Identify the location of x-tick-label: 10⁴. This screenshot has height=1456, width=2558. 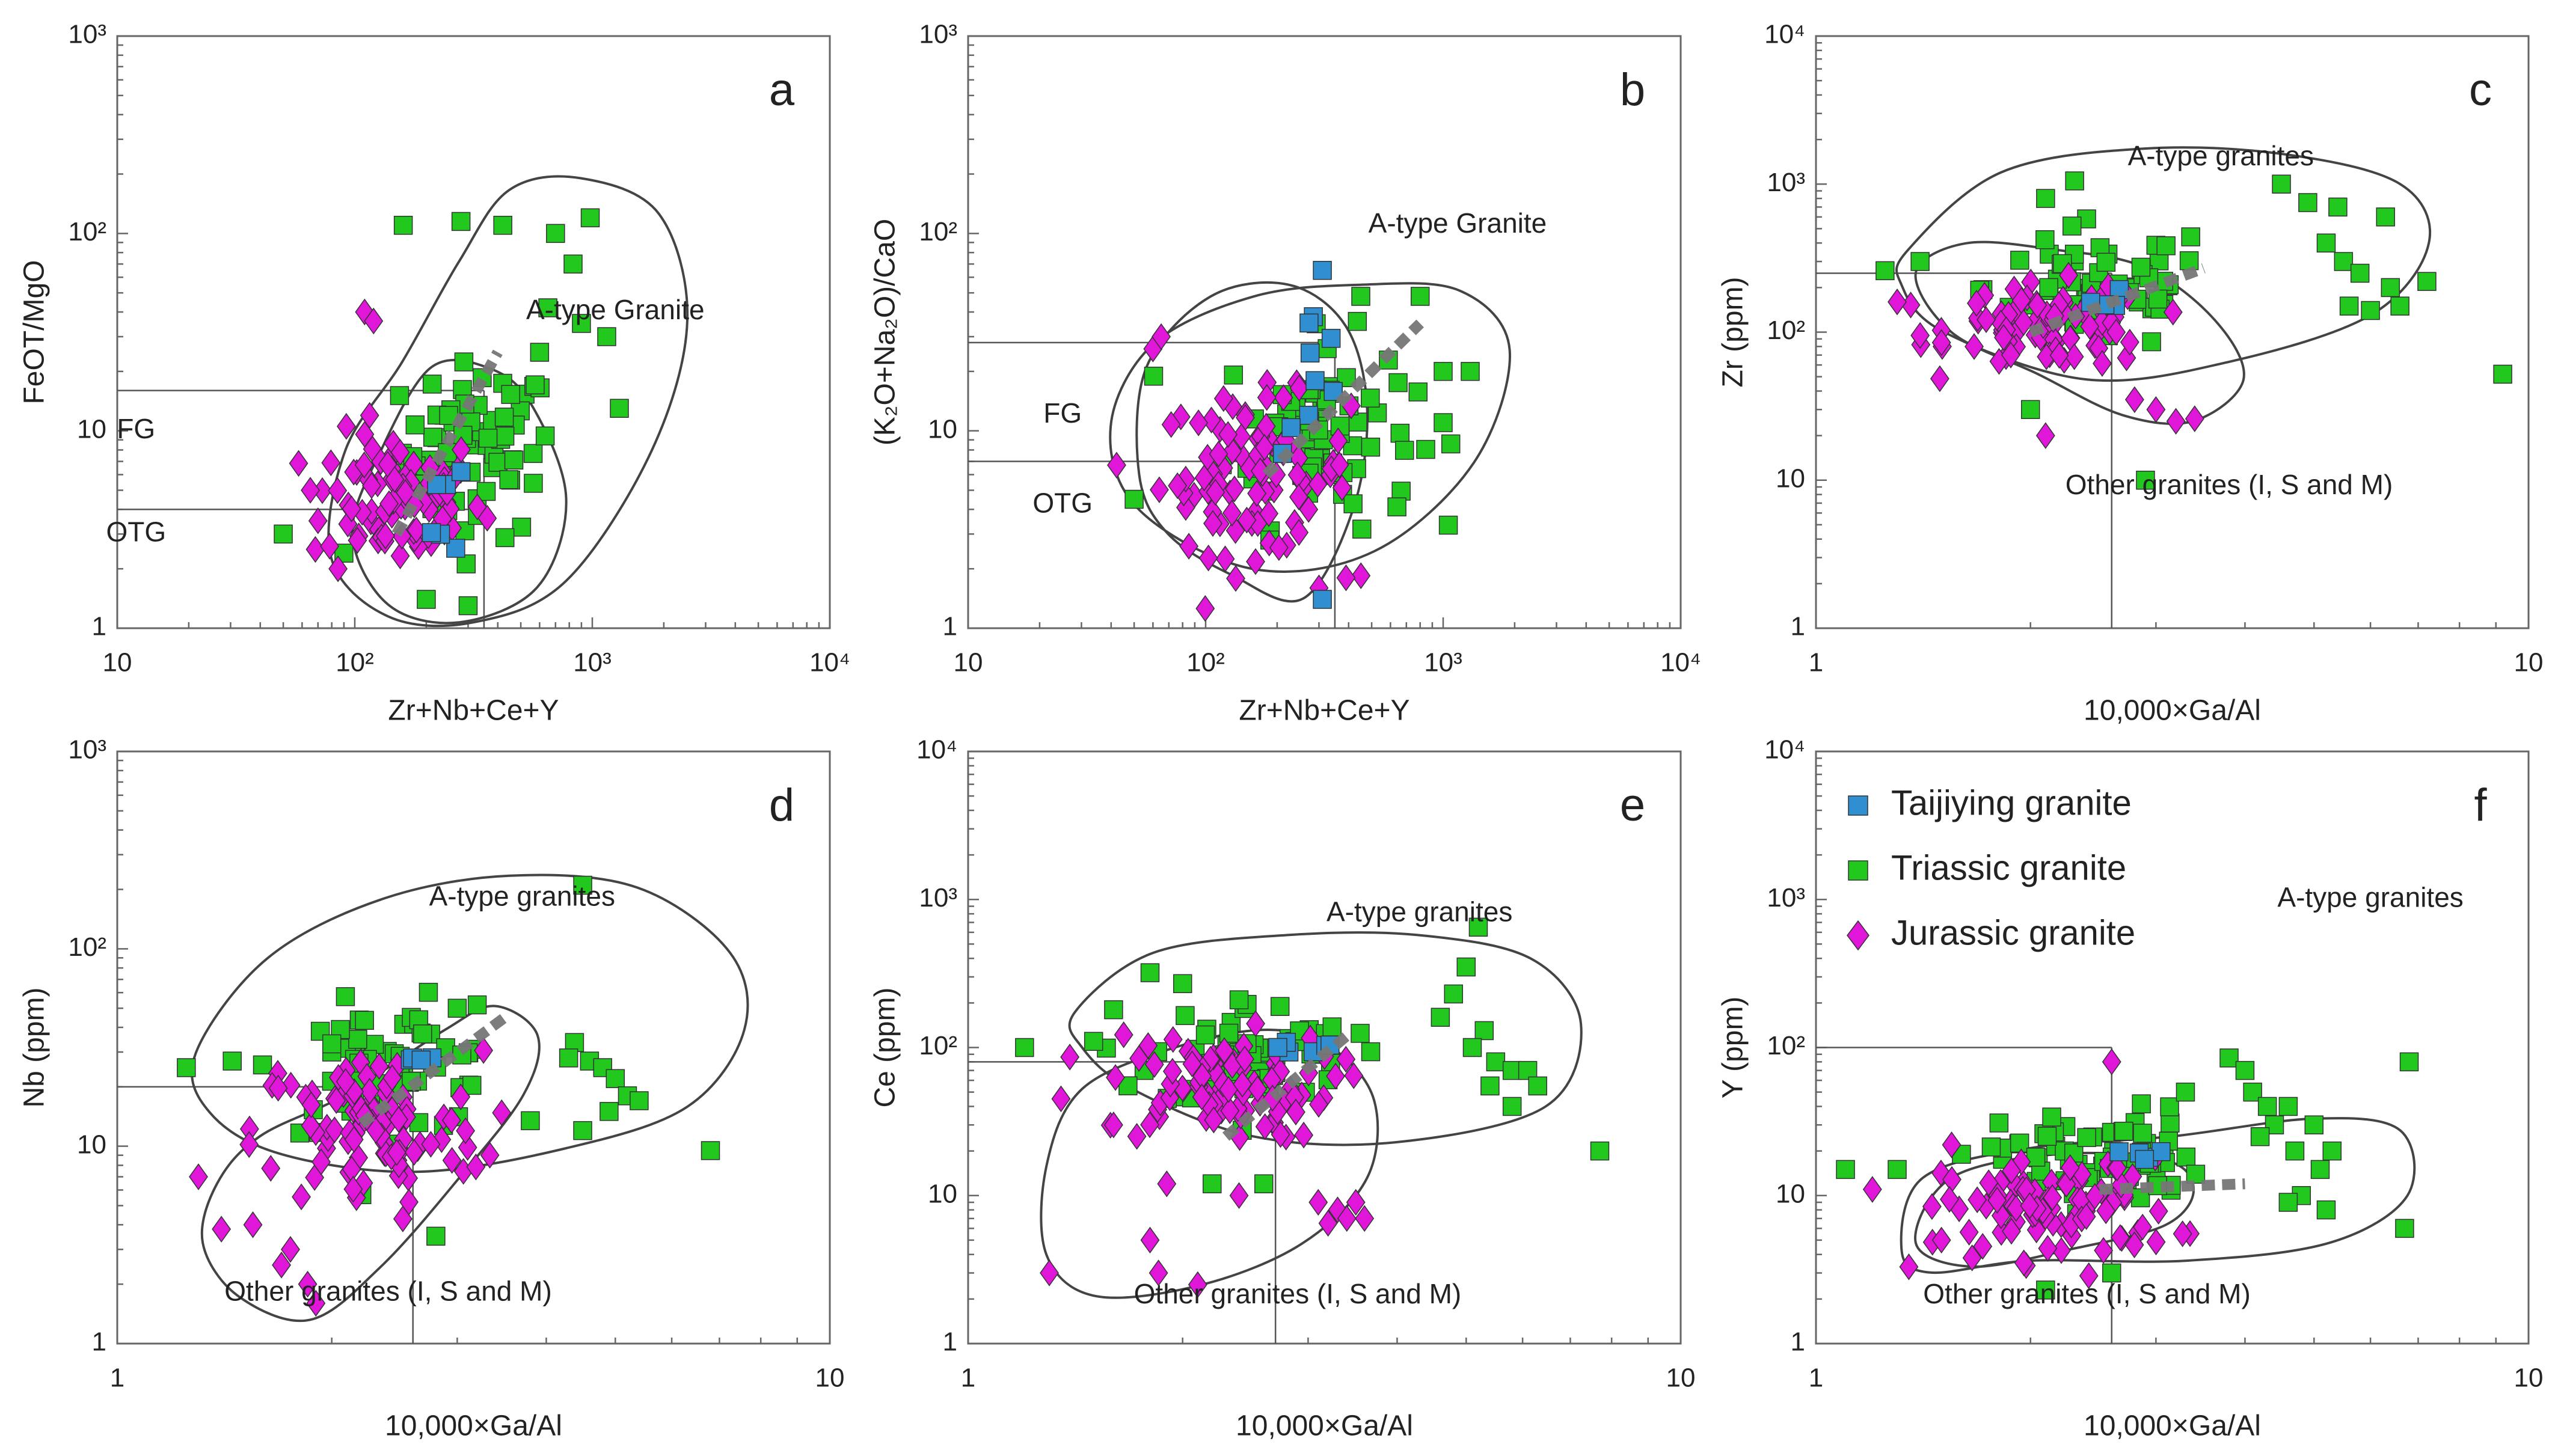
(829, 663).